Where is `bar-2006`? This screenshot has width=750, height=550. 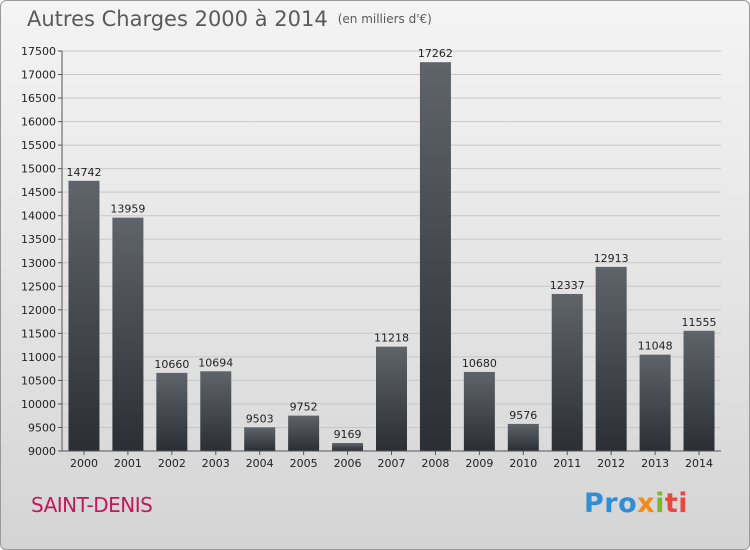 bar-2006 is located at coordinates (348, 447).